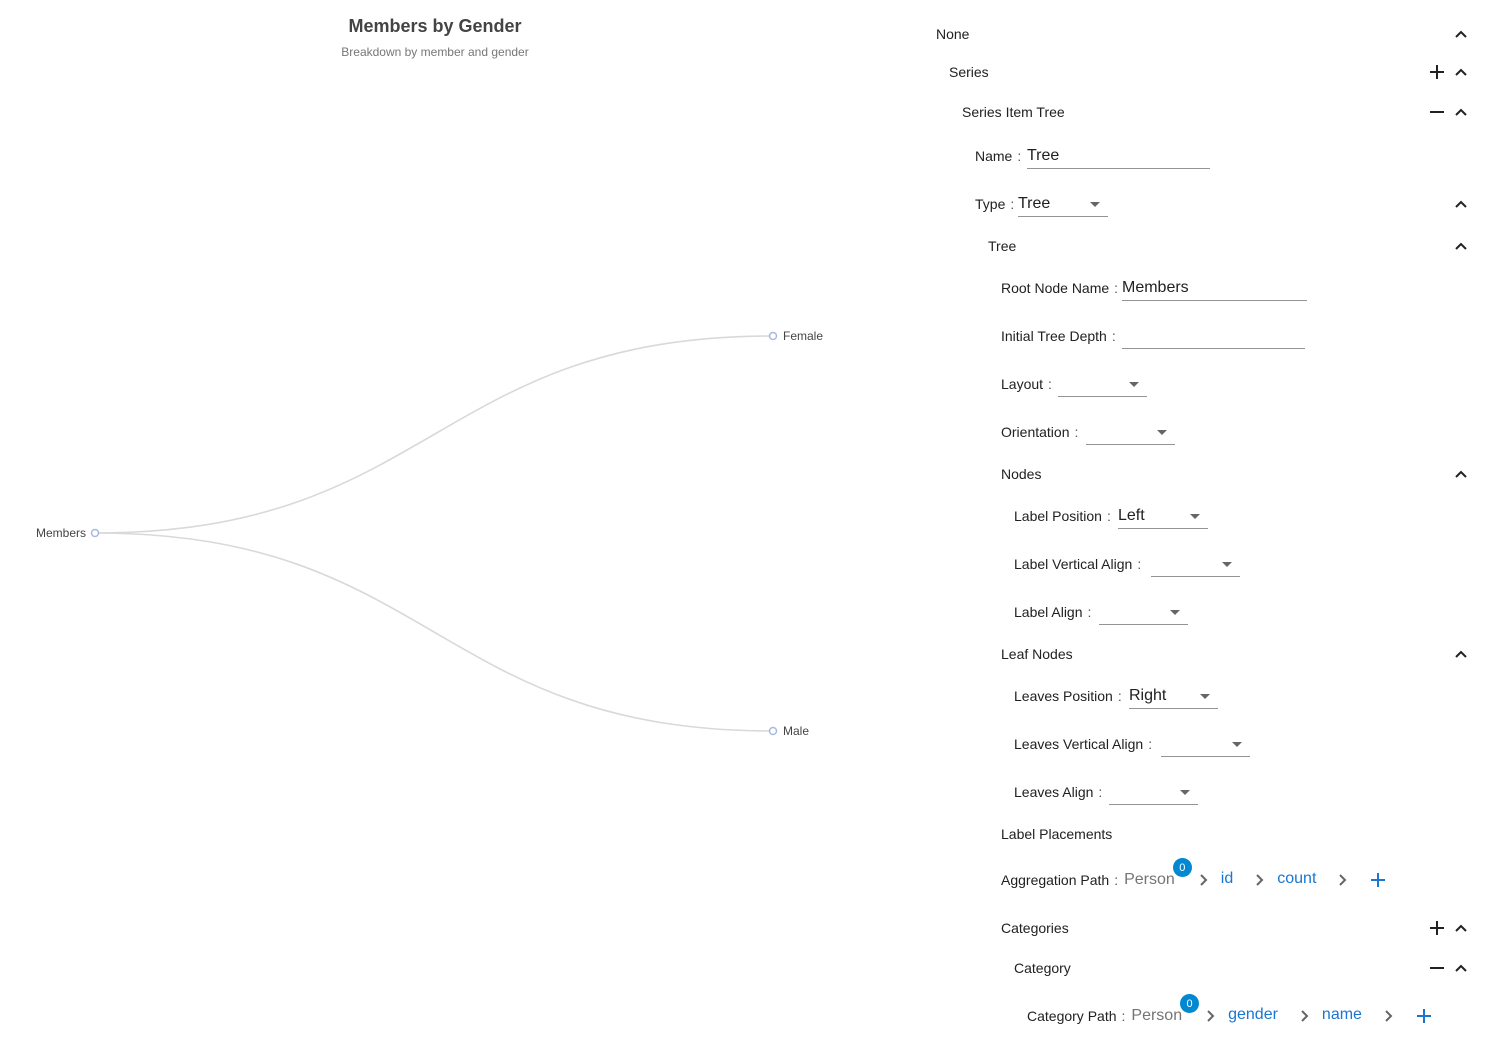  I want to click on row-orientation: Orientation:, so click(1042, 432).